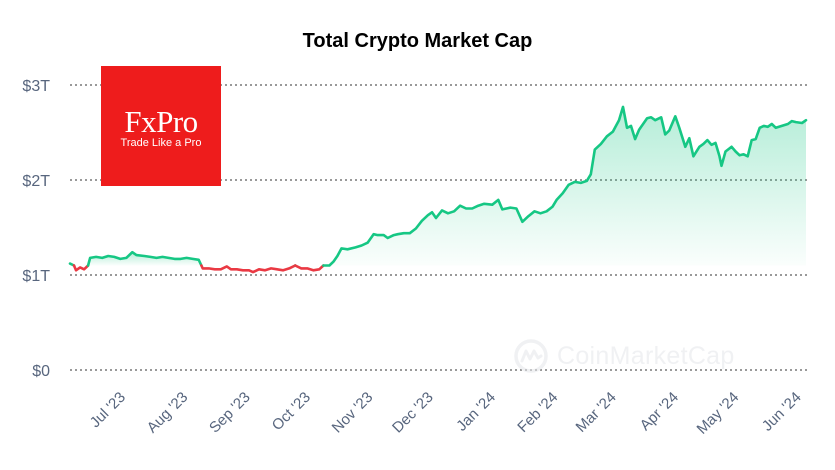 The height and width of the screenshot is (470, 835). What do you see at coordinates (291, 411) in the screenshot?
I see `x-tick-label: Oct '23` at bounding box center [291, 411].